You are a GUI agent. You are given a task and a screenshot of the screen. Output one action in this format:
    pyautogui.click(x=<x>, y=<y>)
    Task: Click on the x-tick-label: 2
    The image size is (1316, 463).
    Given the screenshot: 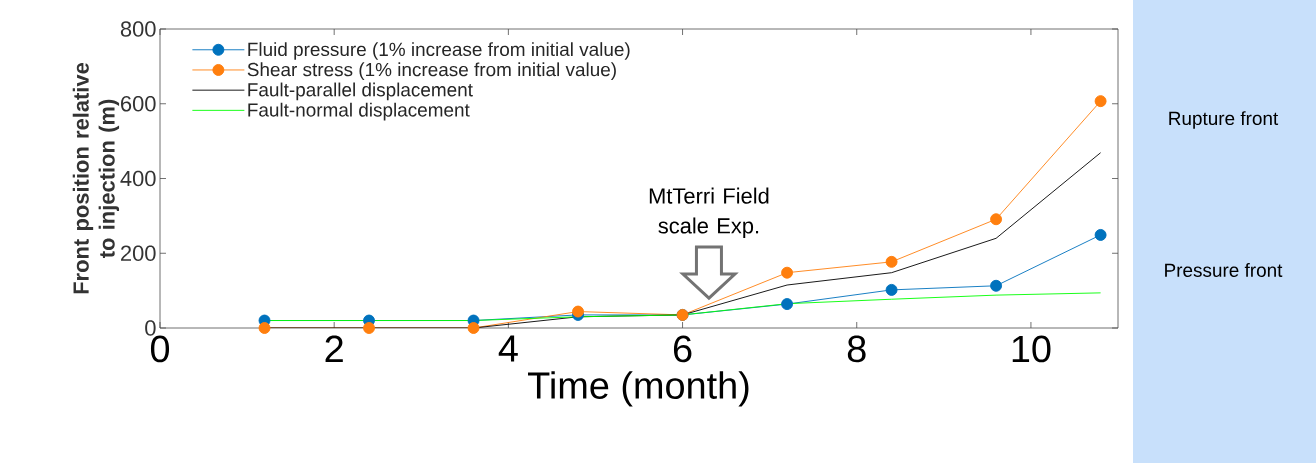 What is the action you would take?
    pyautogui.click(x=334, y=348)
    